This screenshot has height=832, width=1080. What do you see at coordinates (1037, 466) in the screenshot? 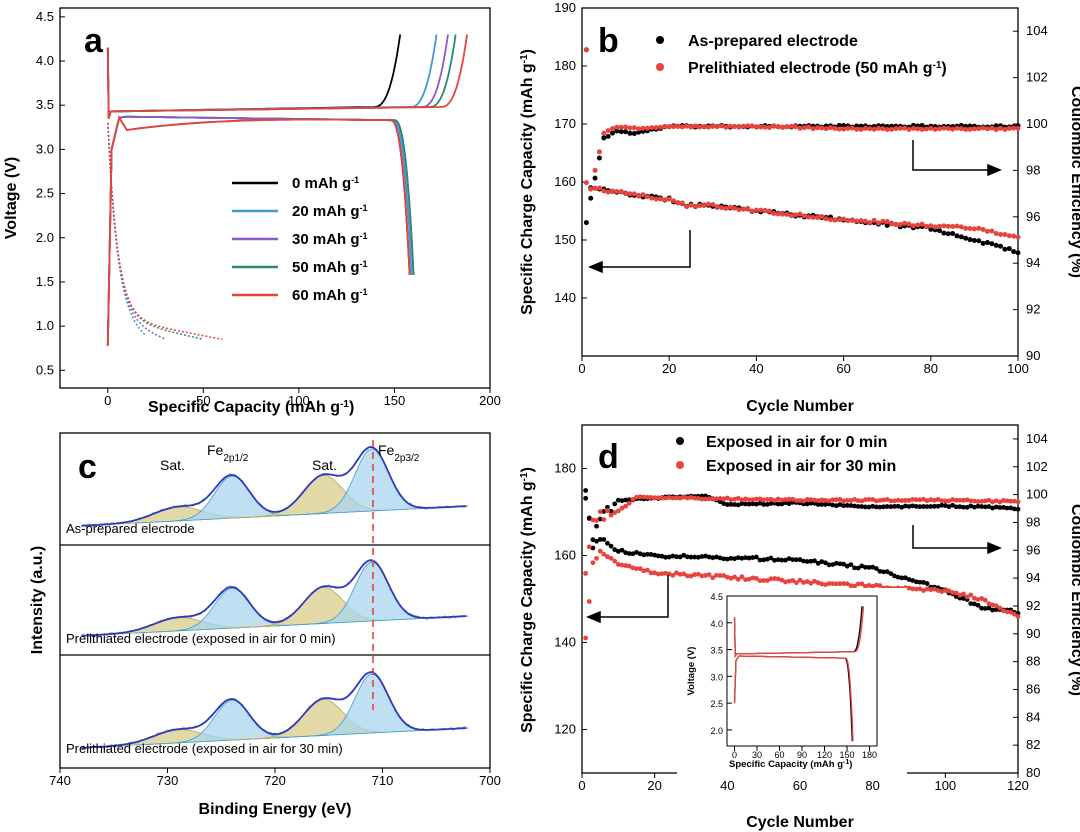
I see `d-yr-label-102: 102` at bounding box center [1037, 466].